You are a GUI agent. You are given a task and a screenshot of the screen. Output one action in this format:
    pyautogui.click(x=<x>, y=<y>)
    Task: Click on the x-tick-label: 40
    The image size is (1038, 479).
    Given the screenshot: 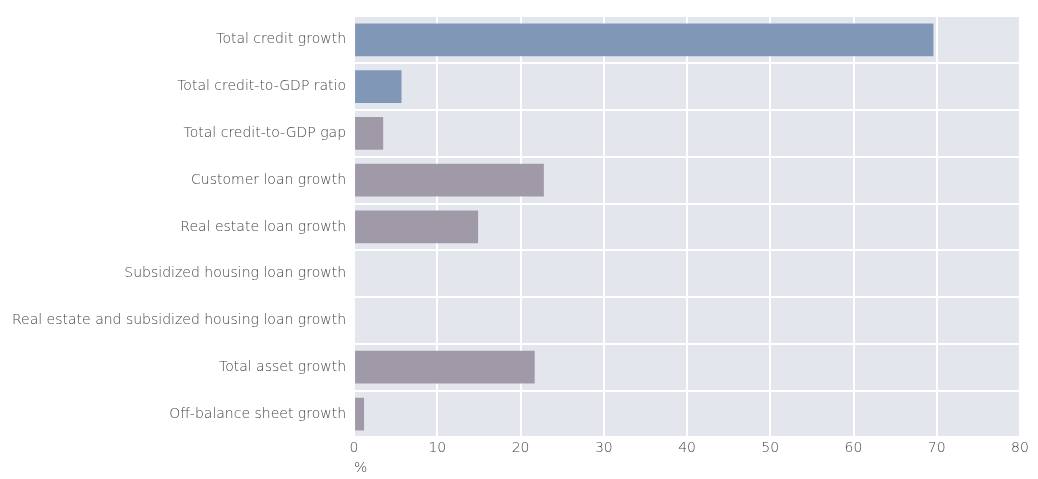 What is the action you would take?
    pyautogui.click(x=687, y=447)
    